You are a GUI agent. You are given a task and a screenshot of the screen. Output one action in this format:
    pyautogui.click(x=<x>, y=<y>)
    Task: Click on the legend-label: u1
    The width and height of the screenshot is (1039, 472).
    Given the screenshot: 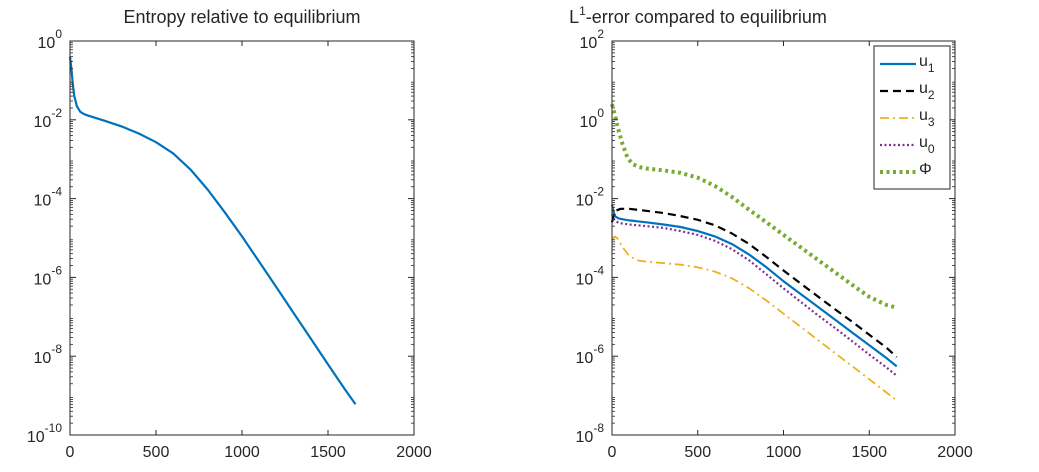 What is the action you would take?
    pyautogui.click(x=927, y=64)
    